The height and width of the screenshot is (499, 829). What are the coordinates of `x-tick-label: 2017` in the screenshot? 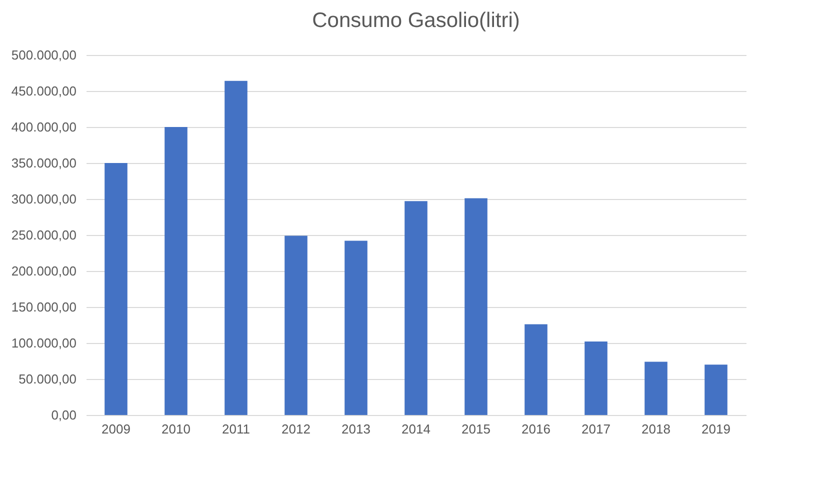 It's located at (596, 429).